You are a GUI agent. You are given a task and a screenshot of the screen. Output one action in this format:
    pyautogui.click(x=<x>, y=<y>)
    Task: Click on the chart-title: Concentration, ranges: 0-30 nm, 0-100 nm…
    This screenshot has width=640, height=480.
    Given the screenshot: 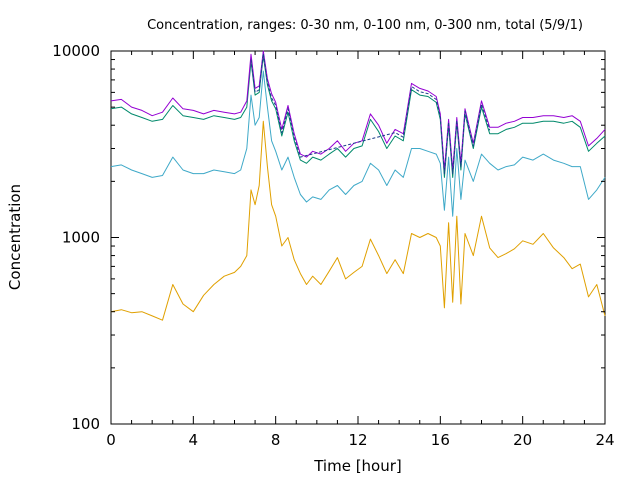 What is the action you would take?
    pyautogui.click(x=365, y=25)
    